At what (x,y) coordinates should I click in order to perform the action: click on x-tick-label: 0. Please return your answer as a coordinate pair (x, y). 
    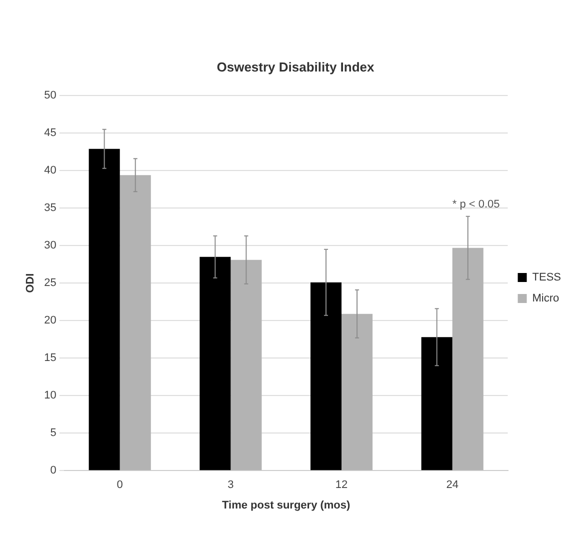
    Looking at the image, I should click on (119, 485).